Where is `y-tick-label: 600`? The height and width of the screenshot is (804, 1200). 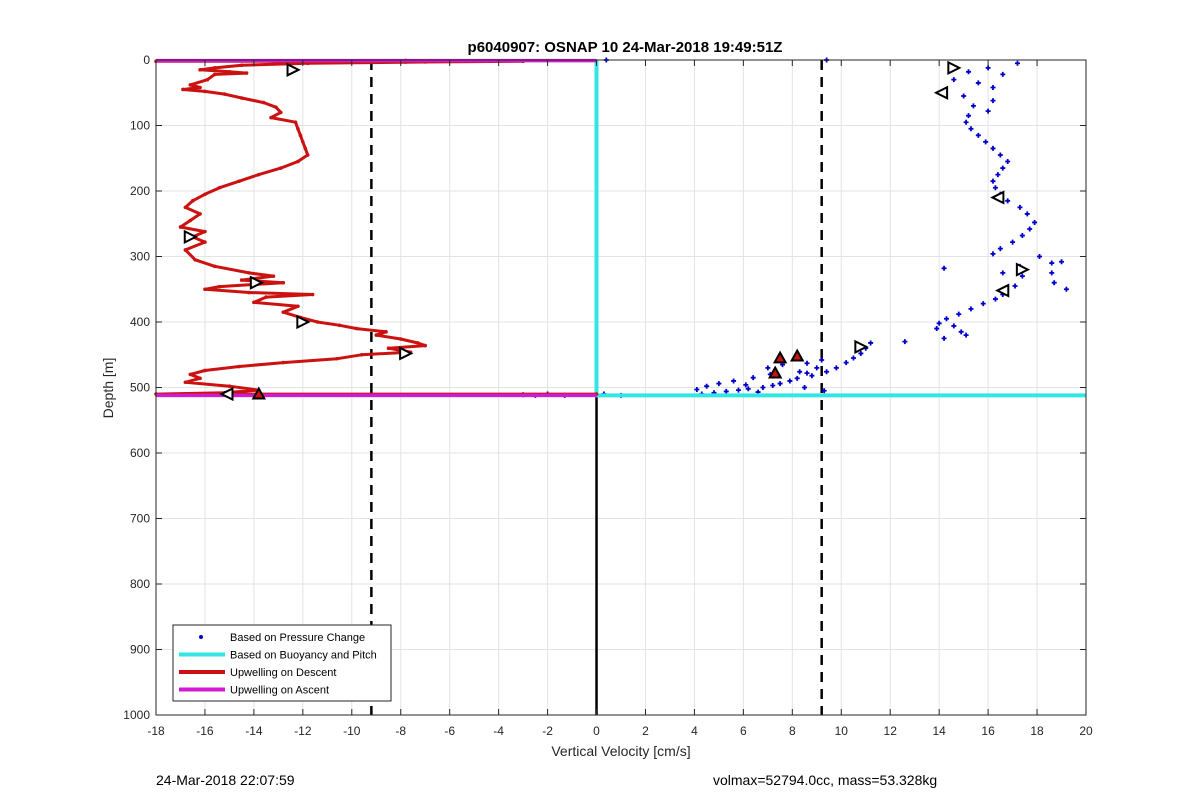 y-tick-label: 600 is located at coordinates (140, 453).